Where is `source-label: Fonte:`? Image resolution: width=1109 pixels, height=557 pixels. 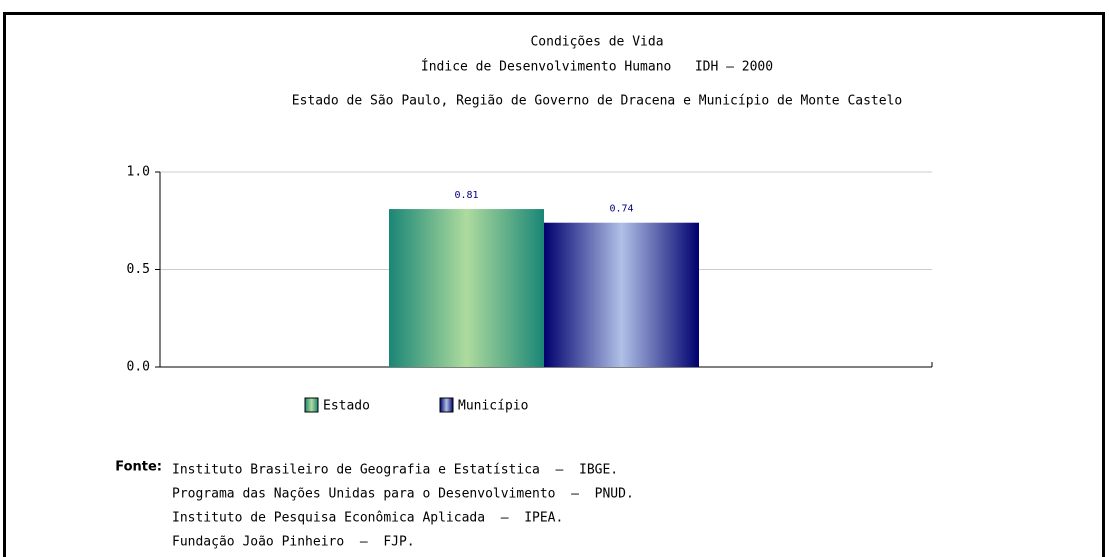
source-label: Fonte: is located at coordinates (138, 467).